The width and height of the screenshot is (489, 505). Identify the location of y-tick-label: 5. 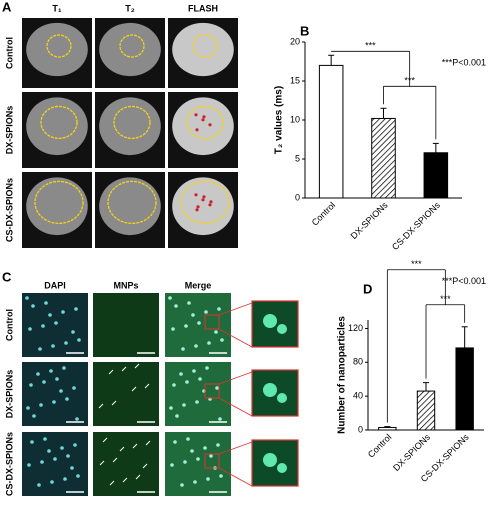
(297, 158).